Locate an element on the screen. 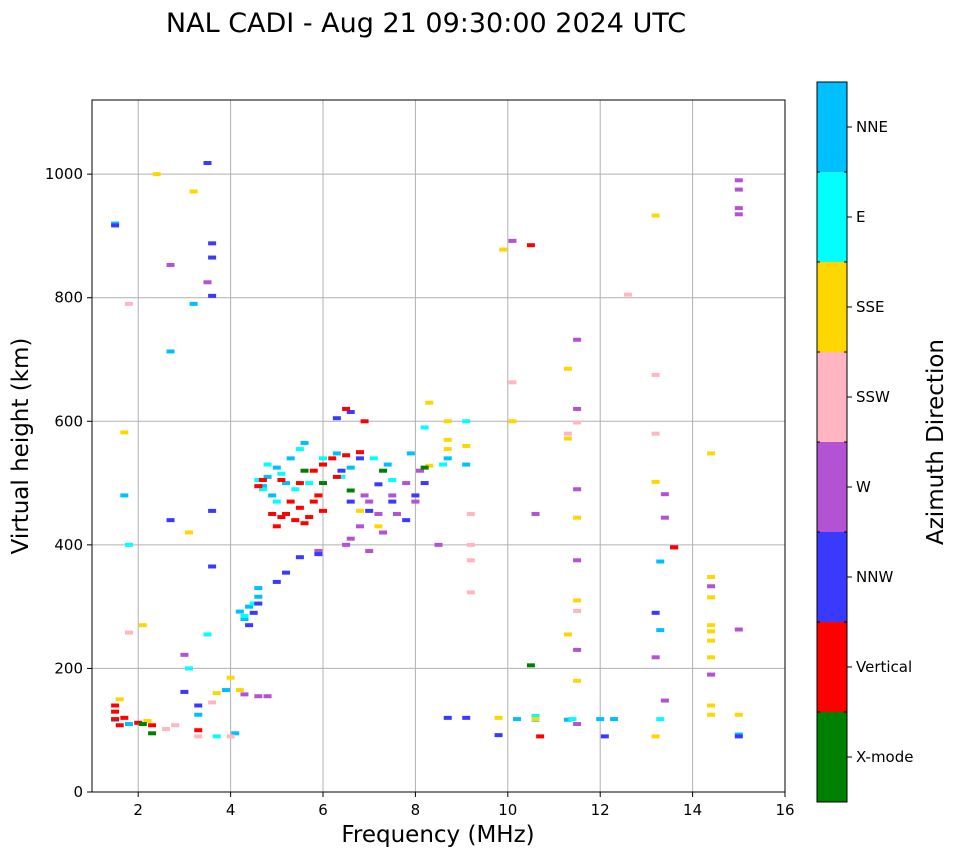 This screenshot has height=861, width=958. colorbar-tick-label: W is located at coordinates (863, 487).